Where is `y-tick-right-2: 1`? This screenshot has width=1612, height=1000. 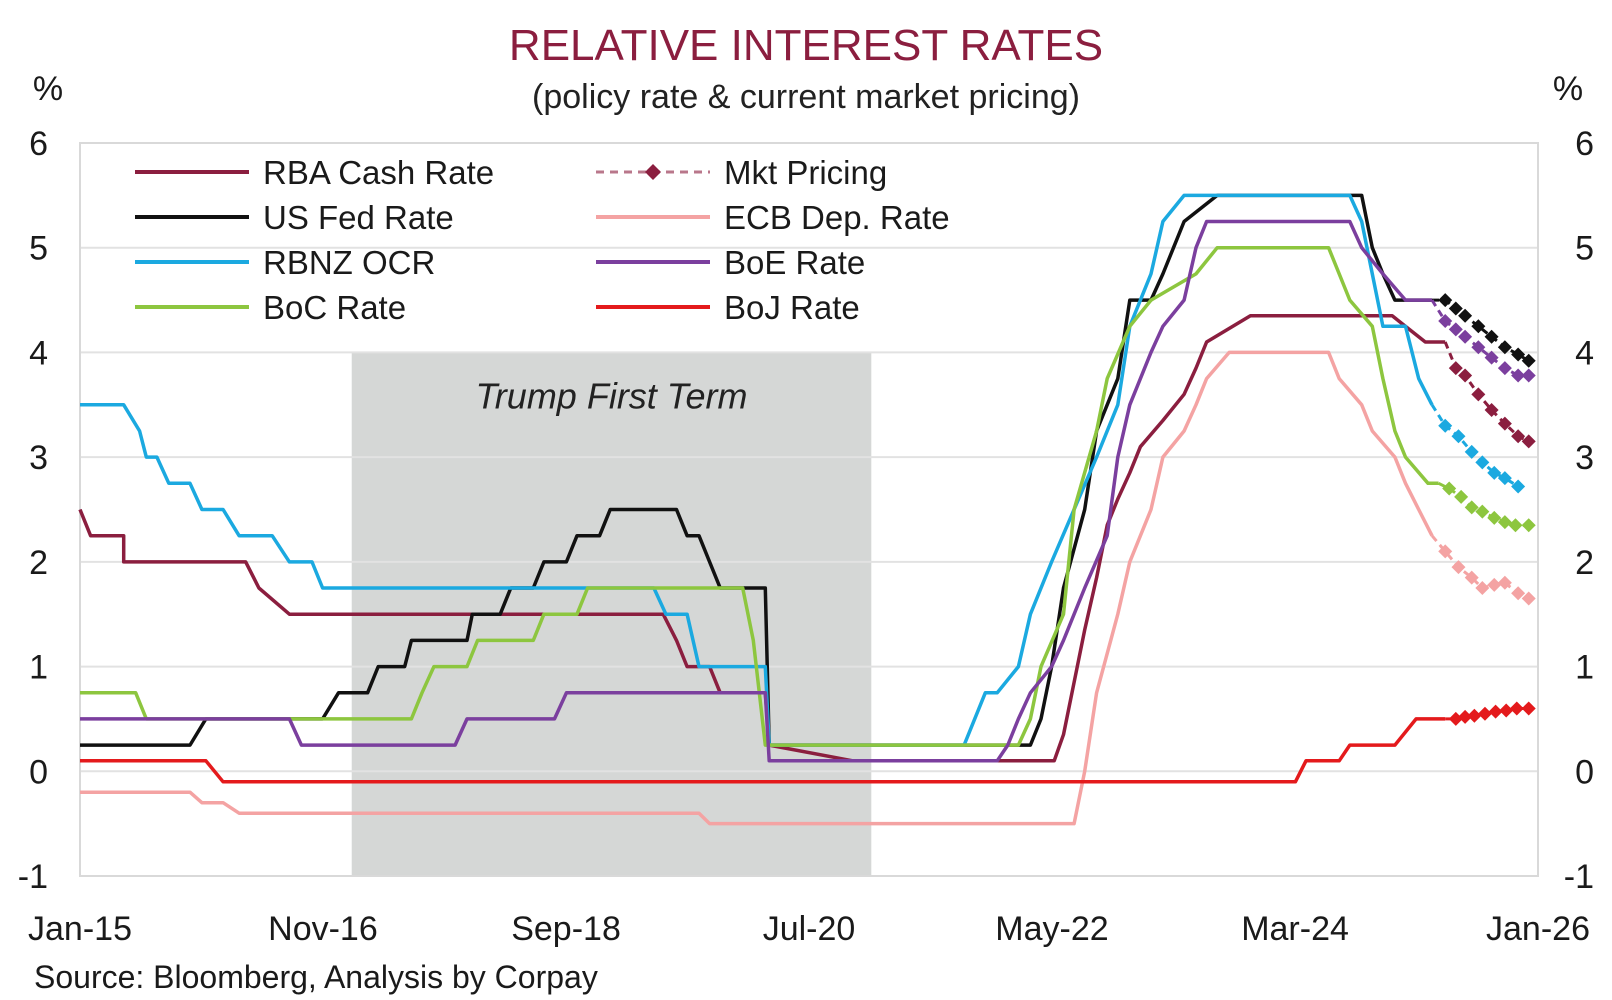 y-tick-right-2: 1 is located at coordinates (1584, 668).